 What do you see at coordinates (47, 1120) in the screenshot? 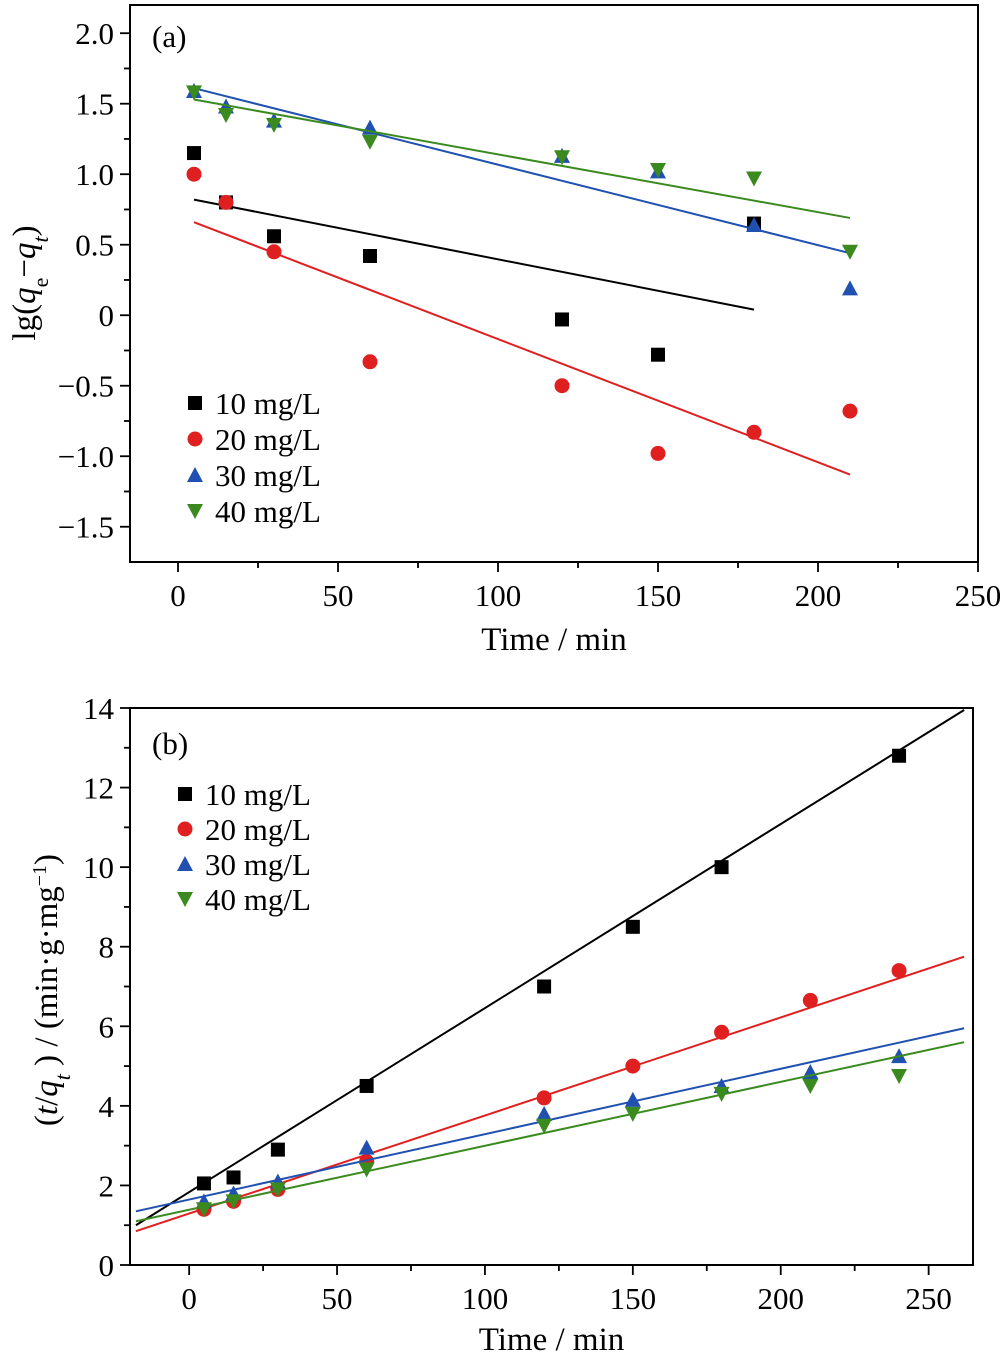
I see `ylabel-part: (` at bounding box center [47, 1120].